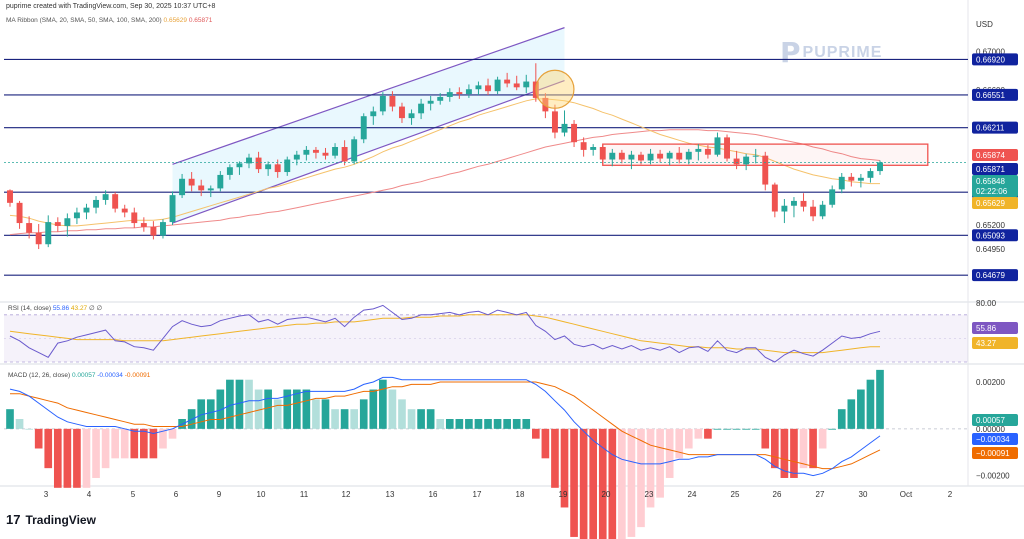  Describe the element at coordinates (984, 24) in the screenshot. I see `currency-label: USD` at that location.